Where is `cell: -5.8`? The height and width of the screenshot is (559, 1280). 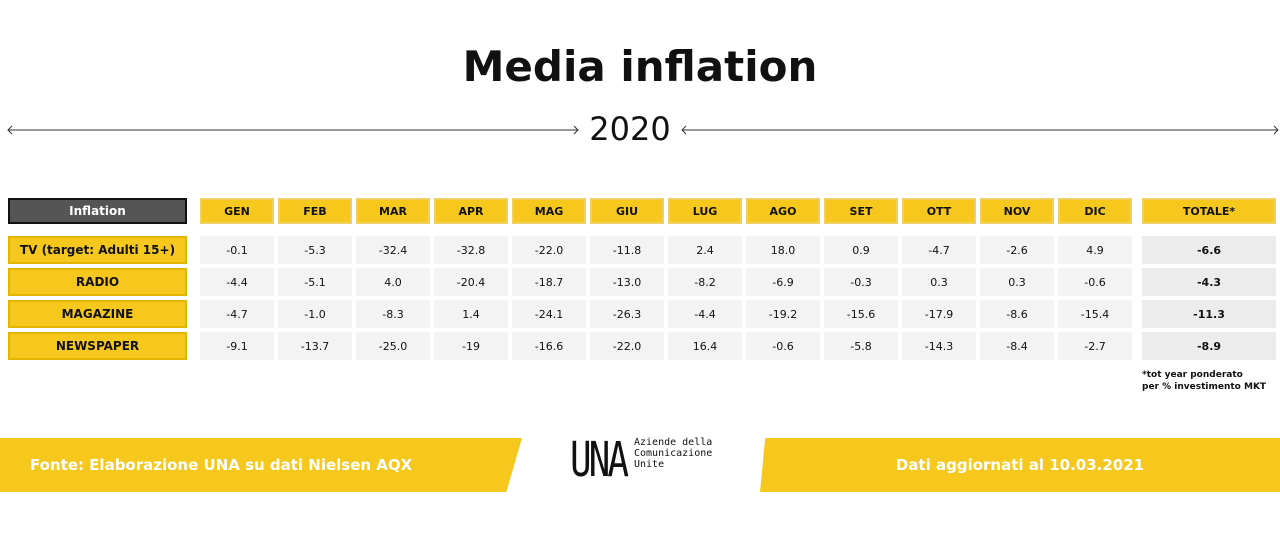 cell: -5.8 is located at coordinates (861, 346).